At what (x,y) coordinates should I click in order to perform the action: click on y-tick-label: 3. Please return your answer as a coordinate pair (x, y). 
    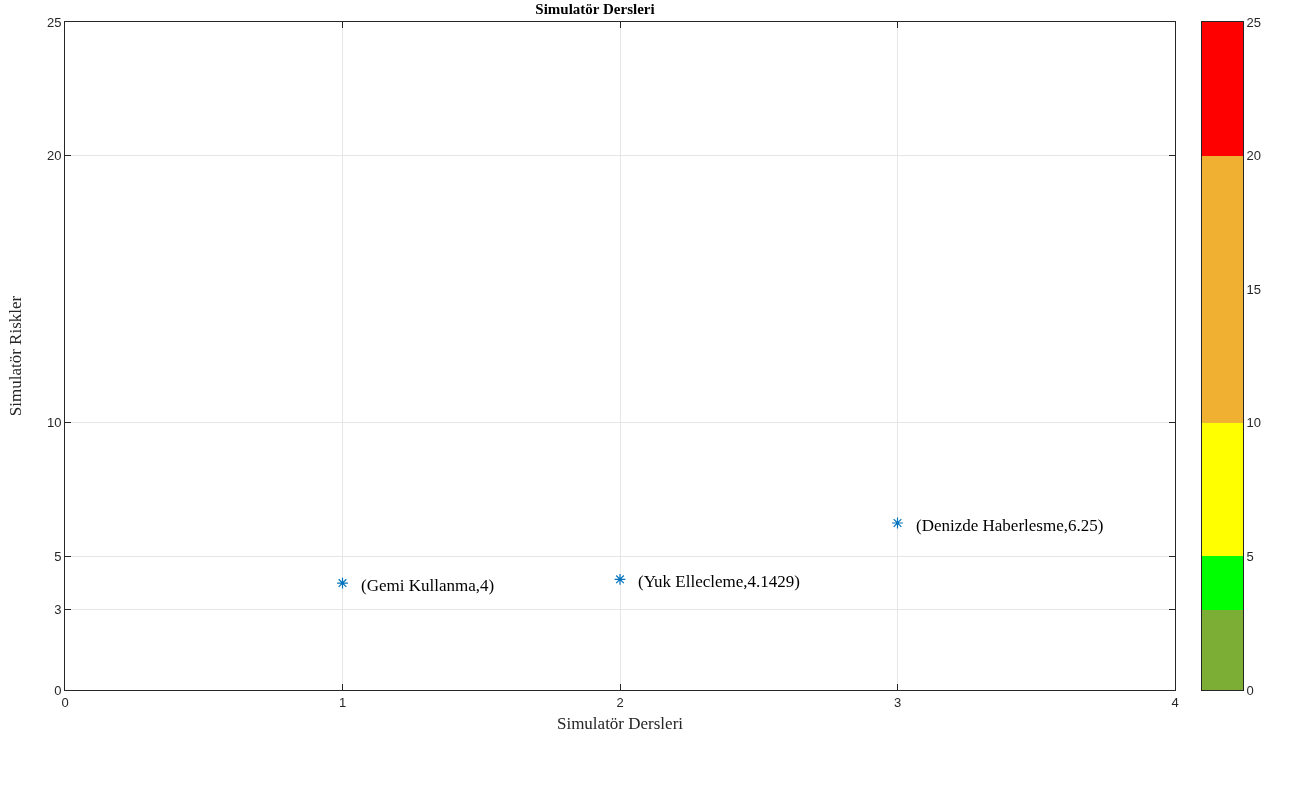
    Looking at the image, I should click on (58, 610).